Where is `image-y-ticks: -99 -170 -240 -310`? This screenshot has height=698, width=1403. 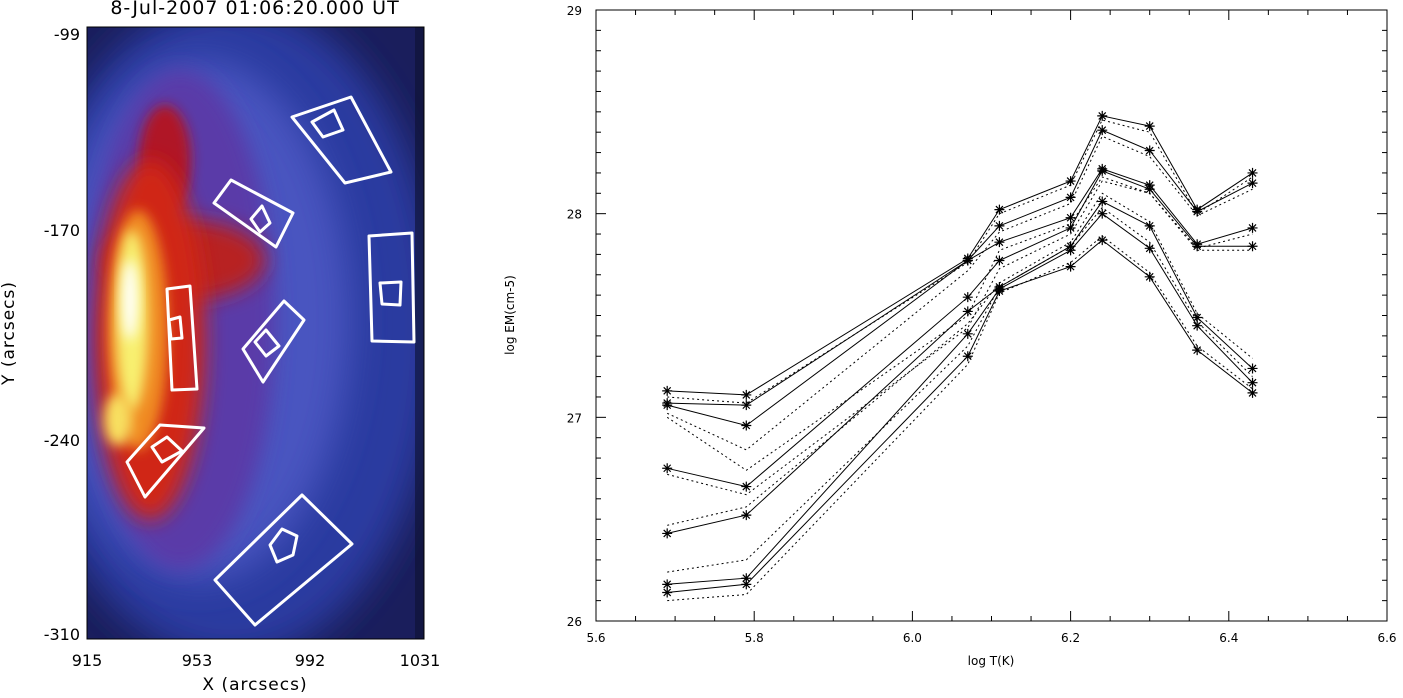
image-y-ticks: -99 -170 -240 -310 is located at coordinates (62, 334).